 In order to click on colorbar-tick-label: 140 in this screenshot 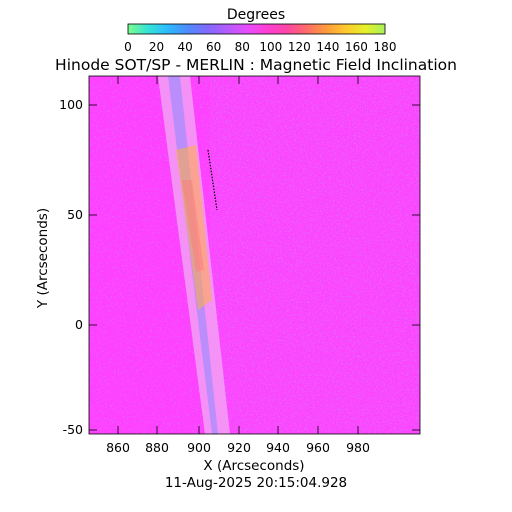, I will do `click(327, 47)`.